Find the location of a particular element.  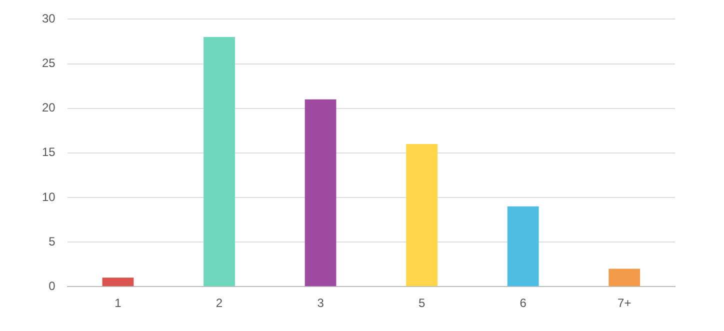

x-tick-label: 5 is located at coordinates (422, 303).